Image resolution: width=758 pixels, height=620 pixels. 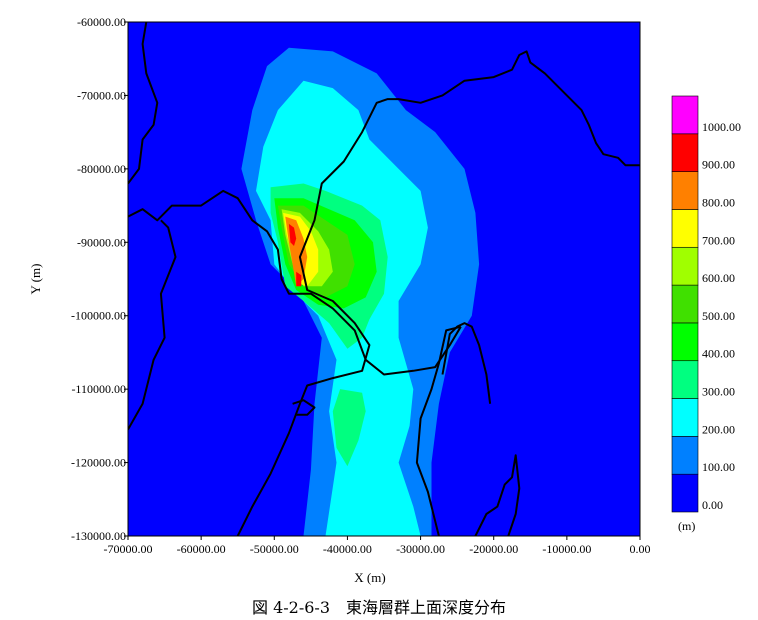 What do you see at coordinates (98, 316) in the screenshot?
I see `y-tick-label: -100000.00` at bounding box center [98, 316].